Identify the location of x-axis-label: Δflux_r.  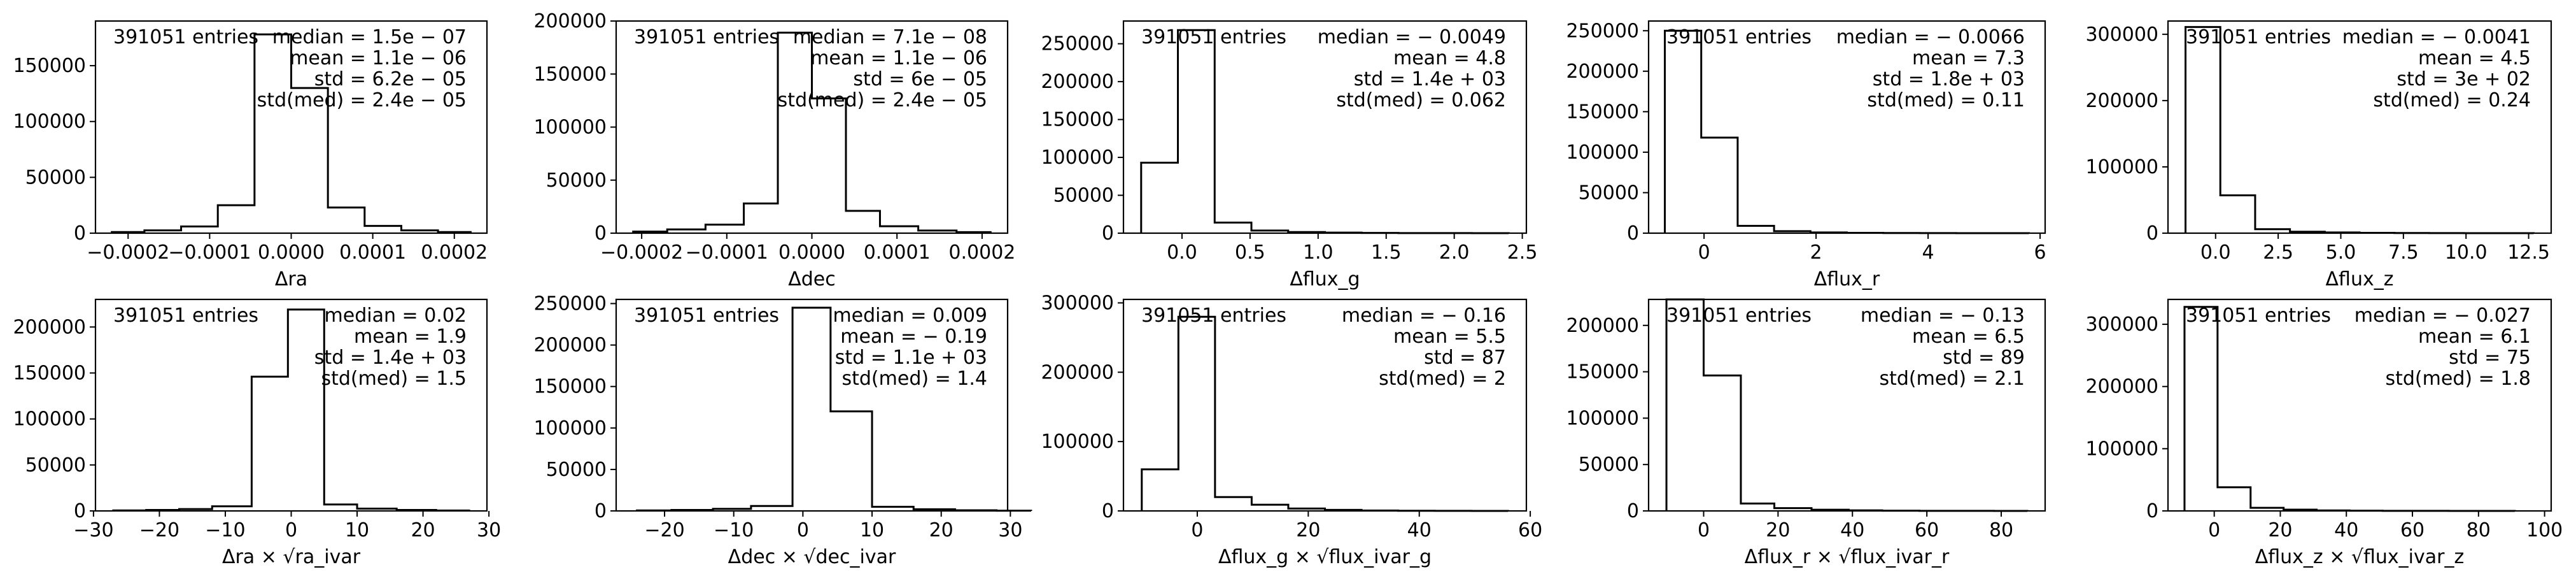
(1847, 279).